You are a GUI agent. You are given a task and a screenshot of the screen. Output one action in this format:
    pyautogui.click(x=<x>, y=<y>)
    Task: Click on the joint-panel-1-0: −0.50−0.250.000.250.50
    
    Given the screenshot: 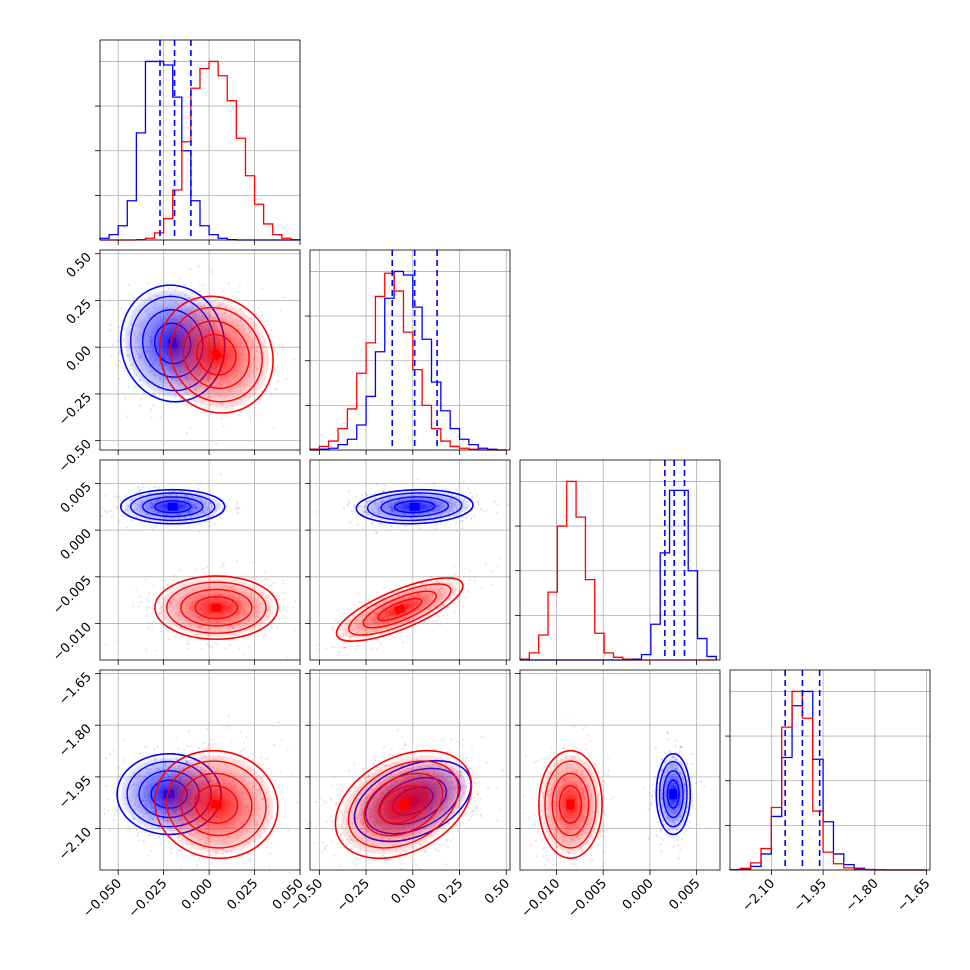 What is the action you would take?
    pyautogui.click(x=178, y=362)
    